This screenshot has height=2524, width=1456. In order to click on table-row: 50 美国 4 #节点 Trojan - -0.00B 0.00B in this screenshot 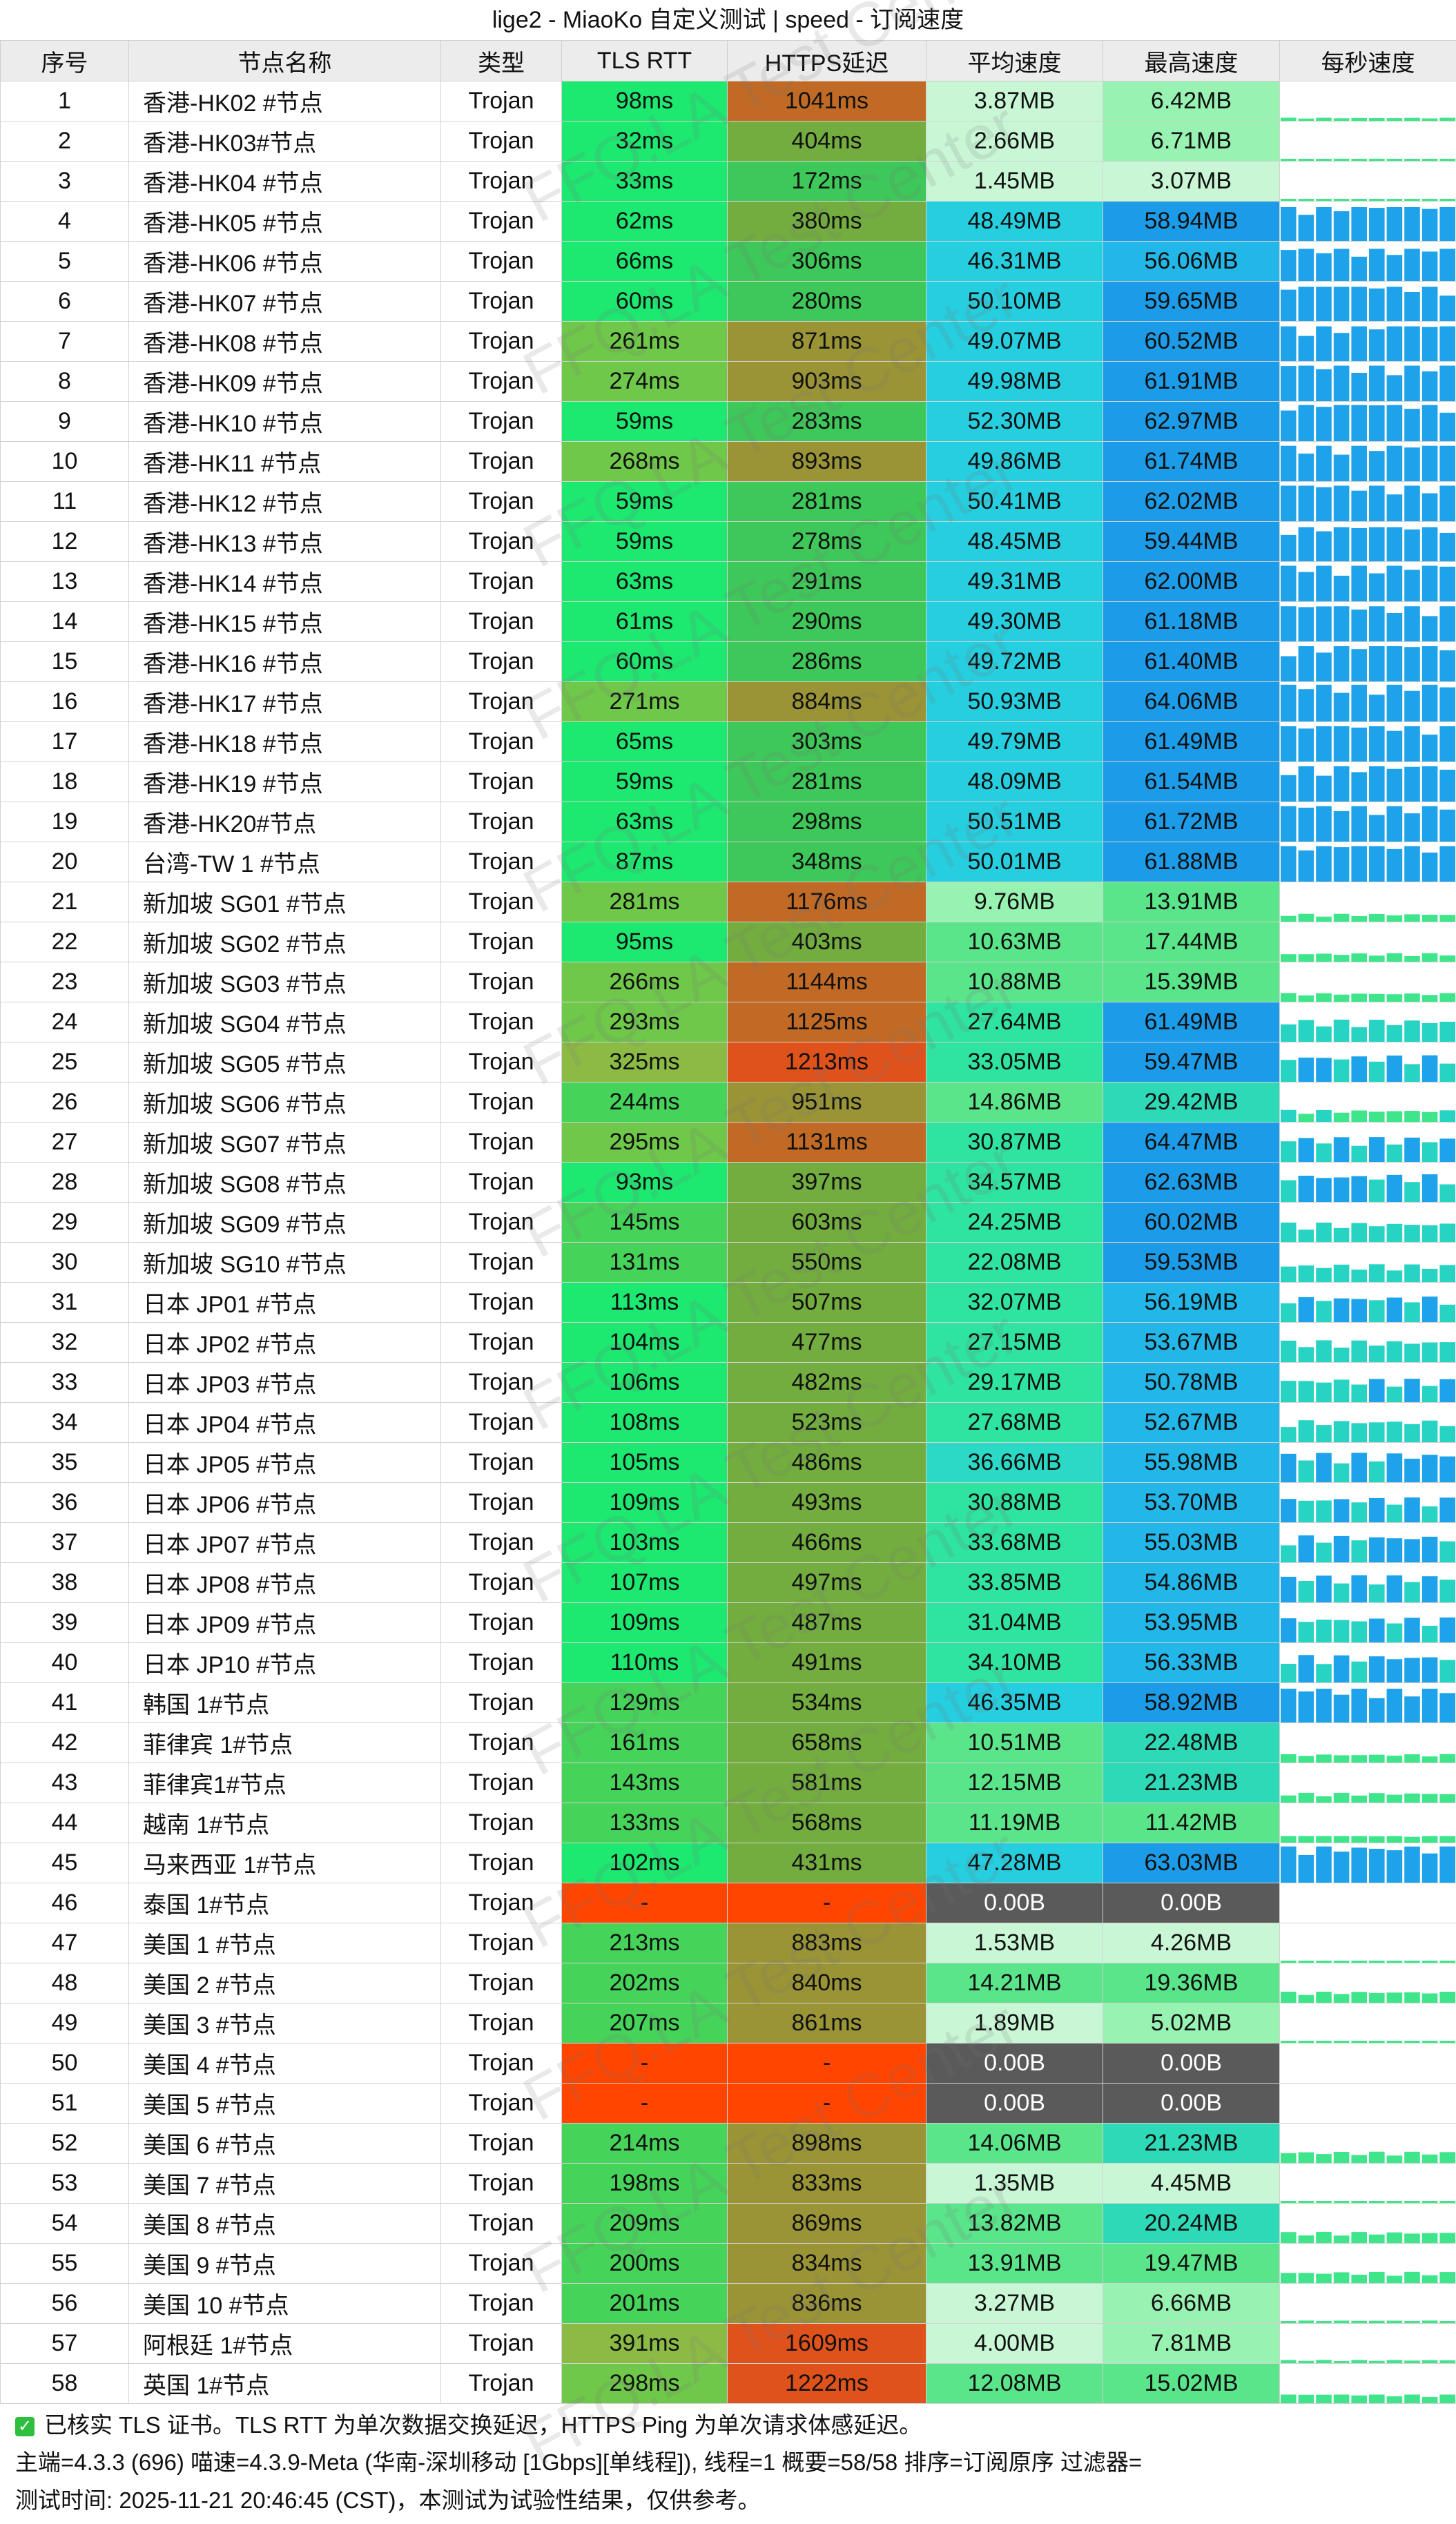, I will do `click(728, 2063)`.